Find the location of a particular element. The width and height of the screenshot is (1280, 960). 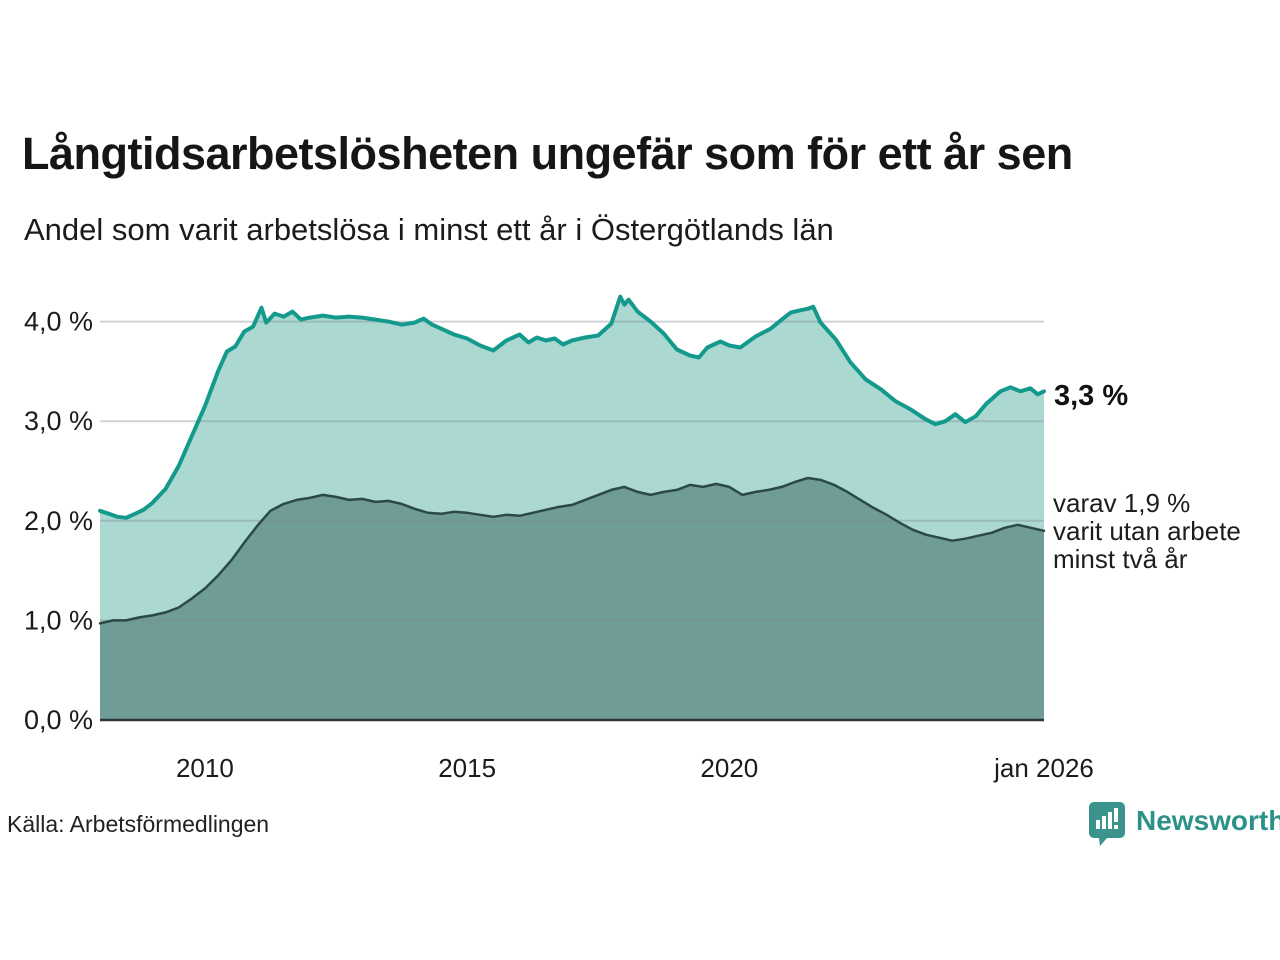

logo-bar-medium is located at coordinates (1104, 822).